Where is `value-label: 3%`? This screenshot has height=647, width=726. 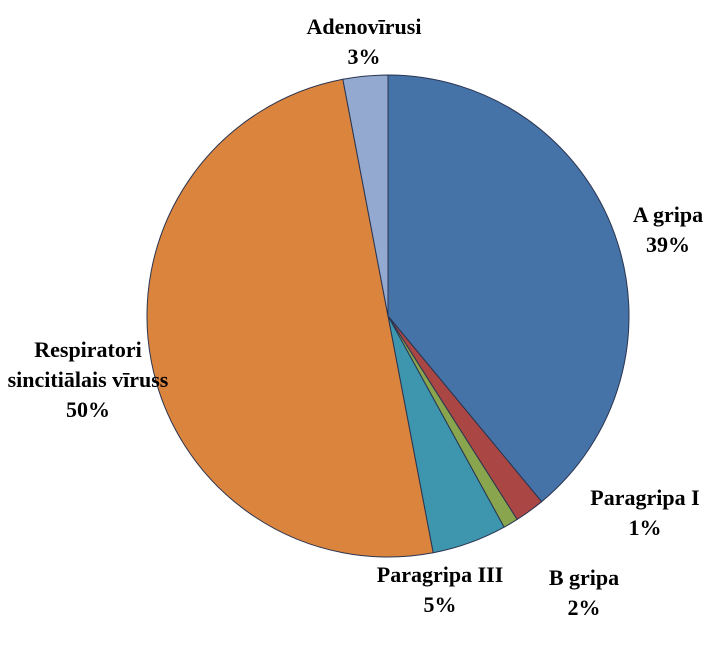 value-label: 3% is located at coordinates (364, 56).